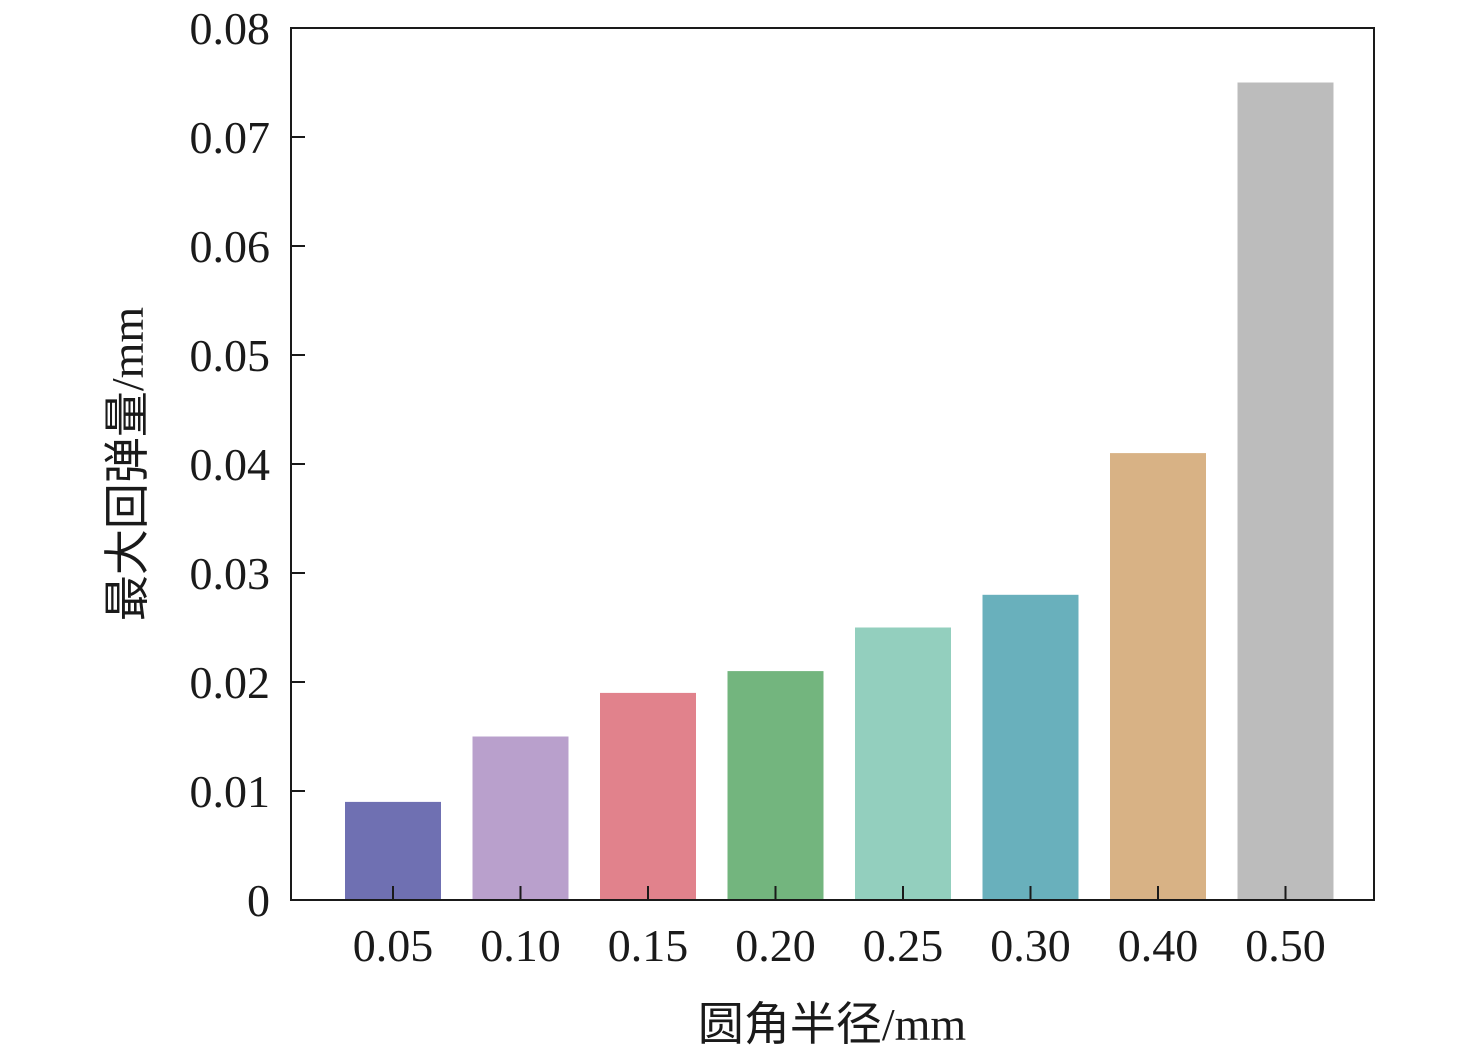 This screenshot has width=1476, height=1062. Describe the element at coordinates (520, 945) in the screenshot. I see `x-tick-label: 0.10` at that location.